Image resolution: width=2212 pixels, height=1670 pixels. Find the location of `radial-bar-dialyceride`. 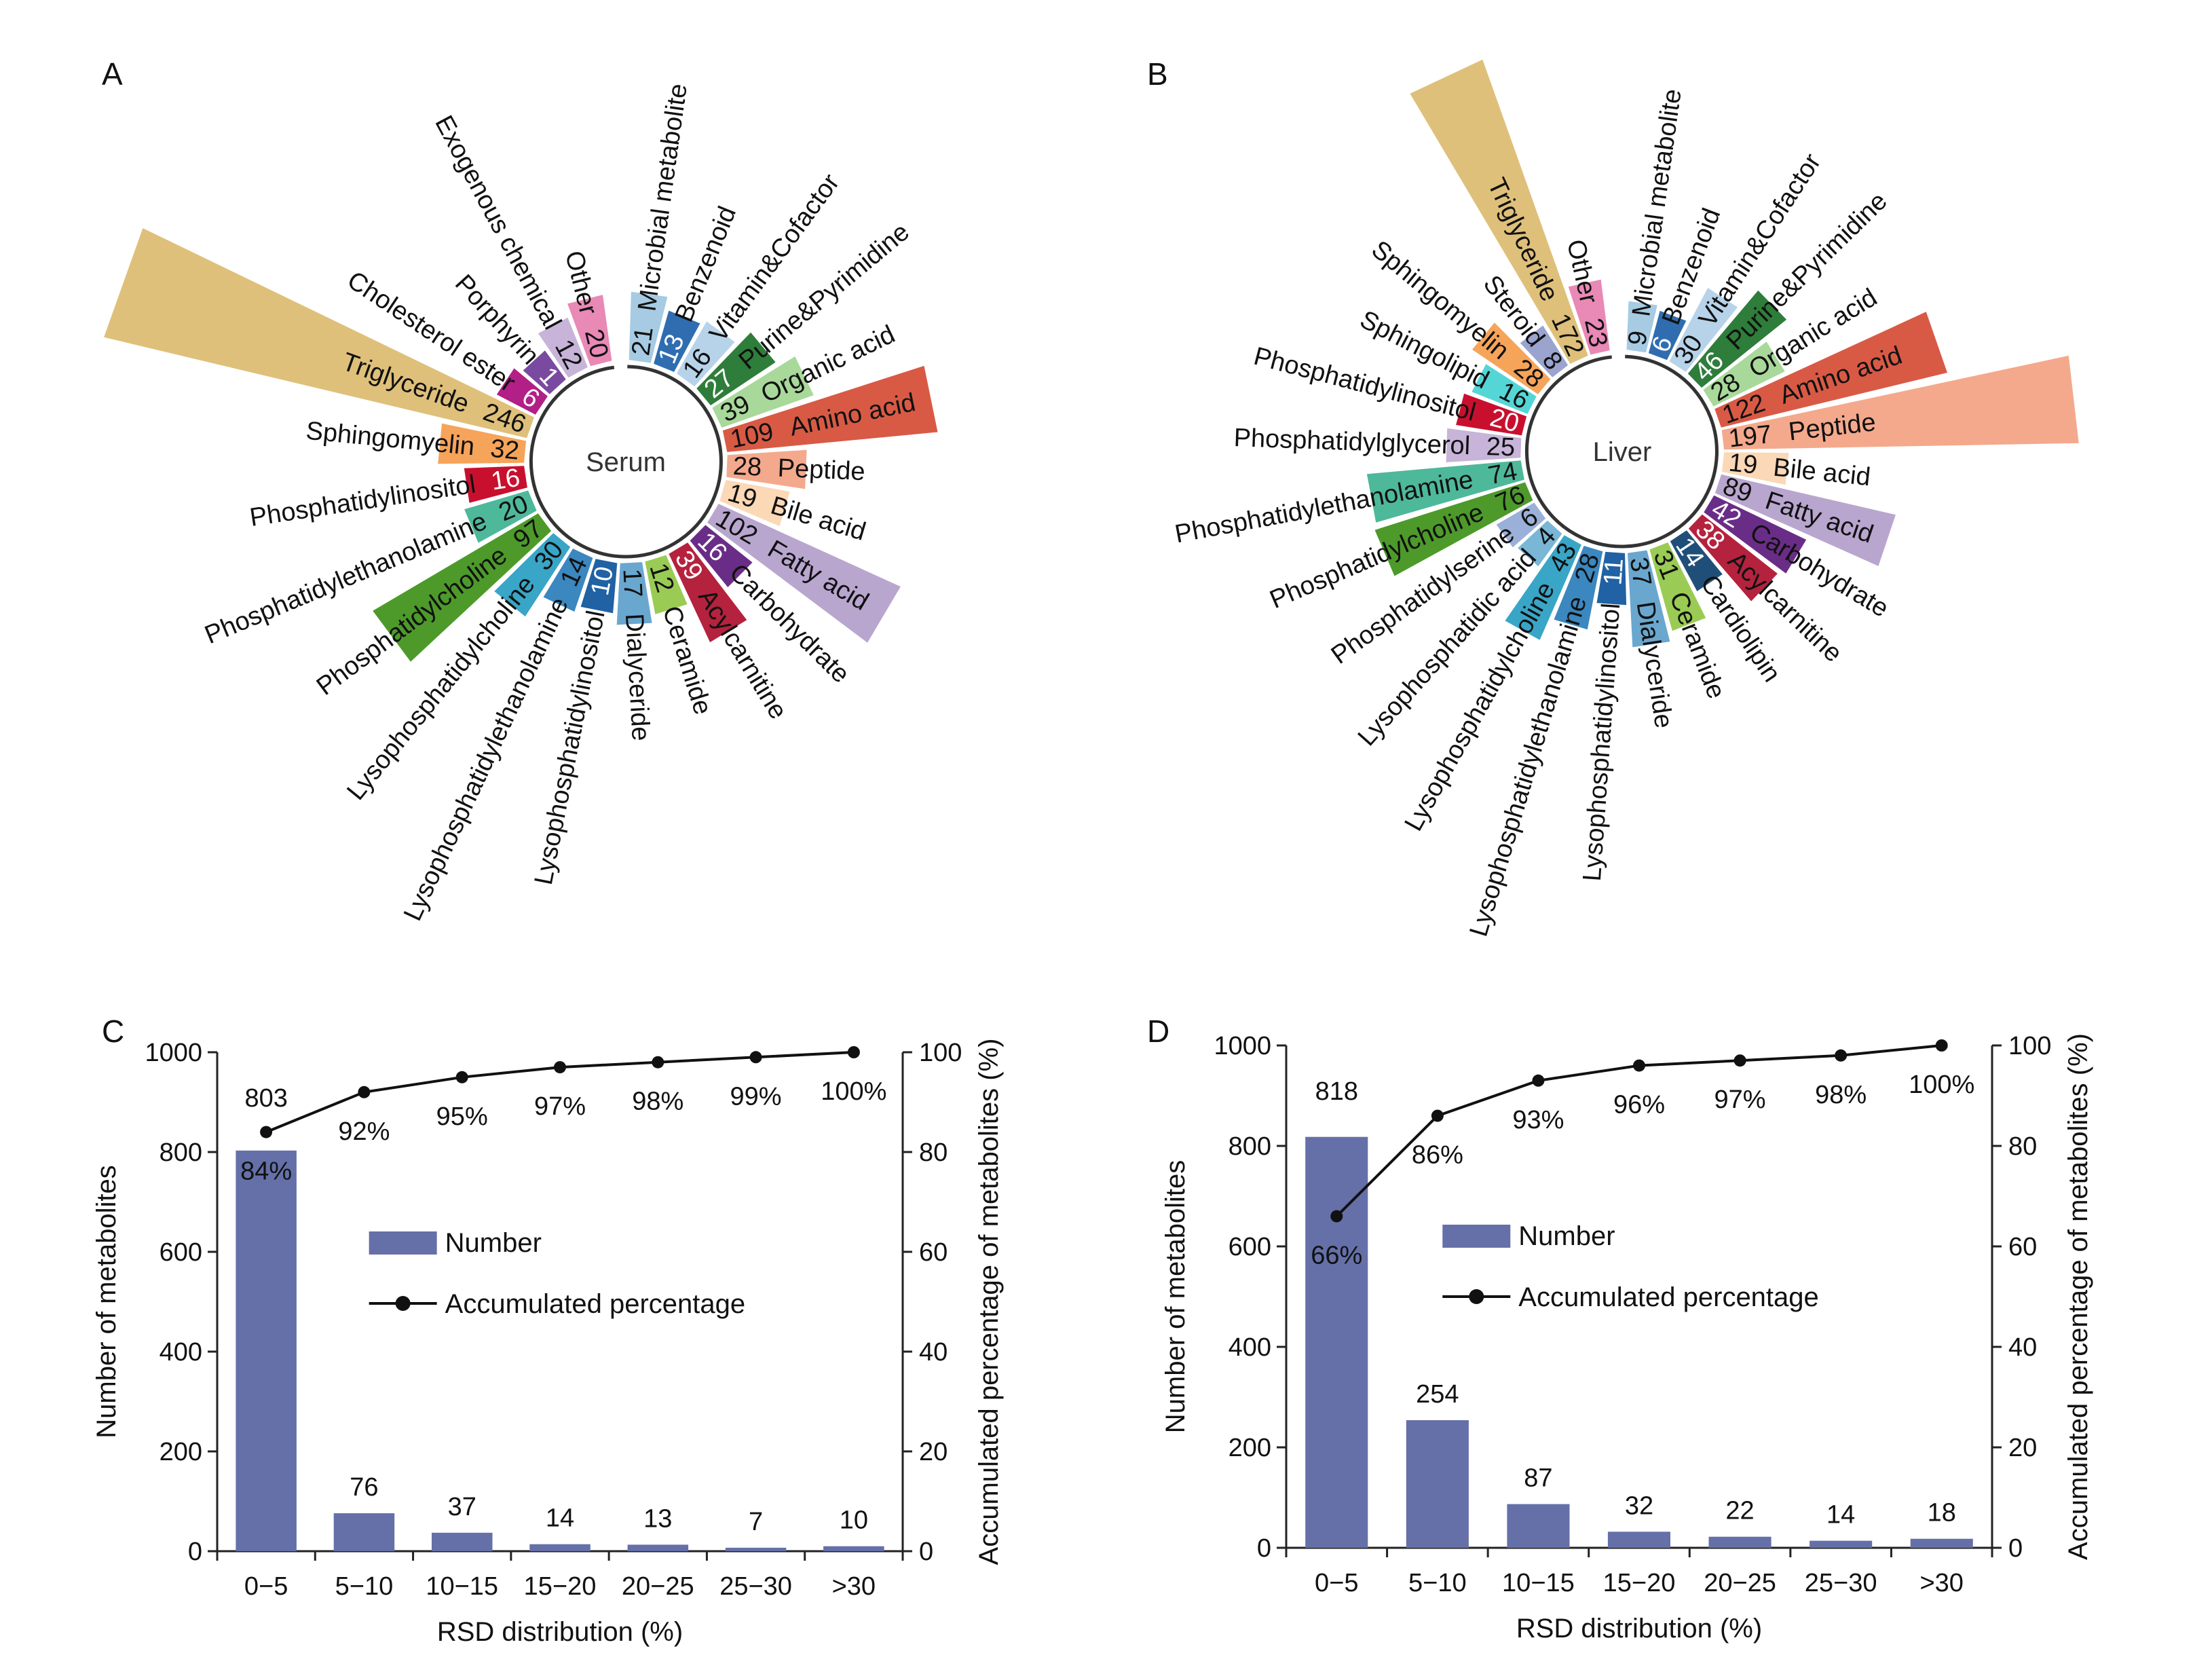

radial-bar-dialyceride is located at coordinates (634, 593).